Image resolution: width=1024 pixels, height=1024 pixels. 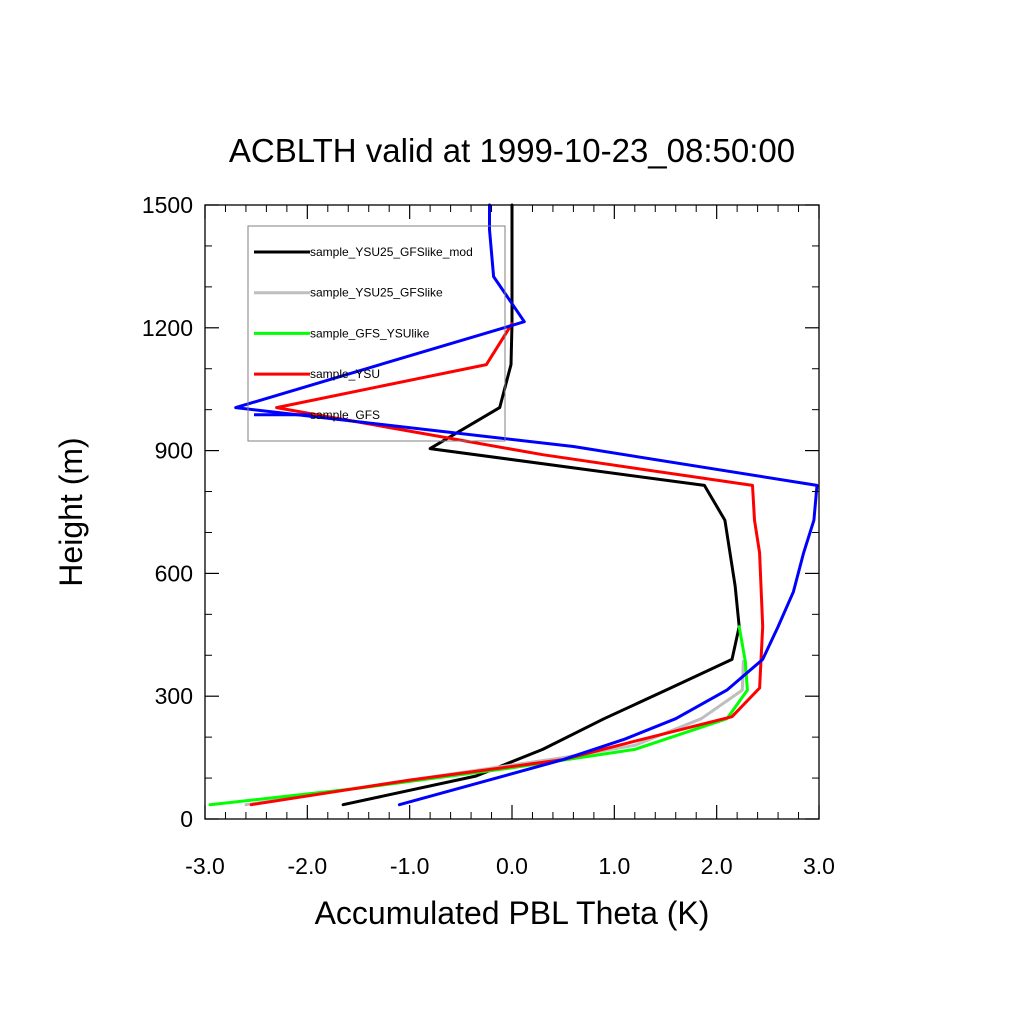 I want to click on x-tick-label: 3.0, so click(x=819, y=866).